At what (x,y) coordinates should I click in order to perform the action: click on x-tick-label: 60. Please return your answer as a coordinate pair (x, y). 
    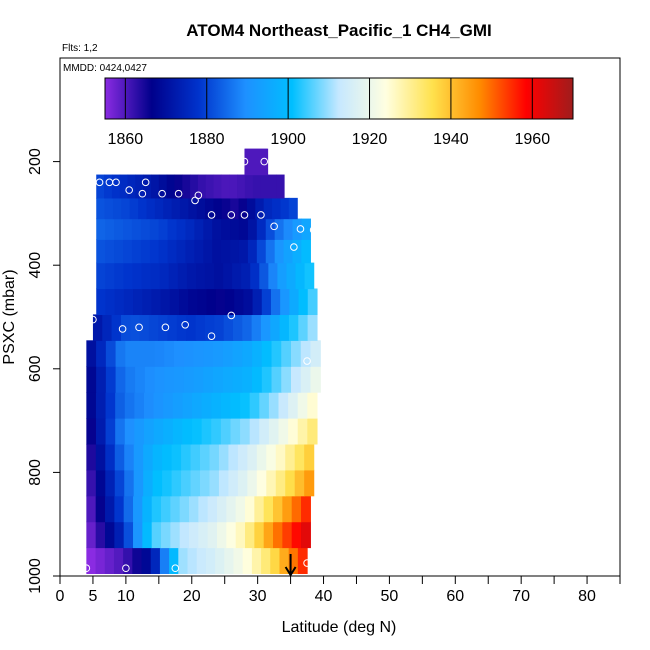
    Looking at the image, I should click on (455, 596).